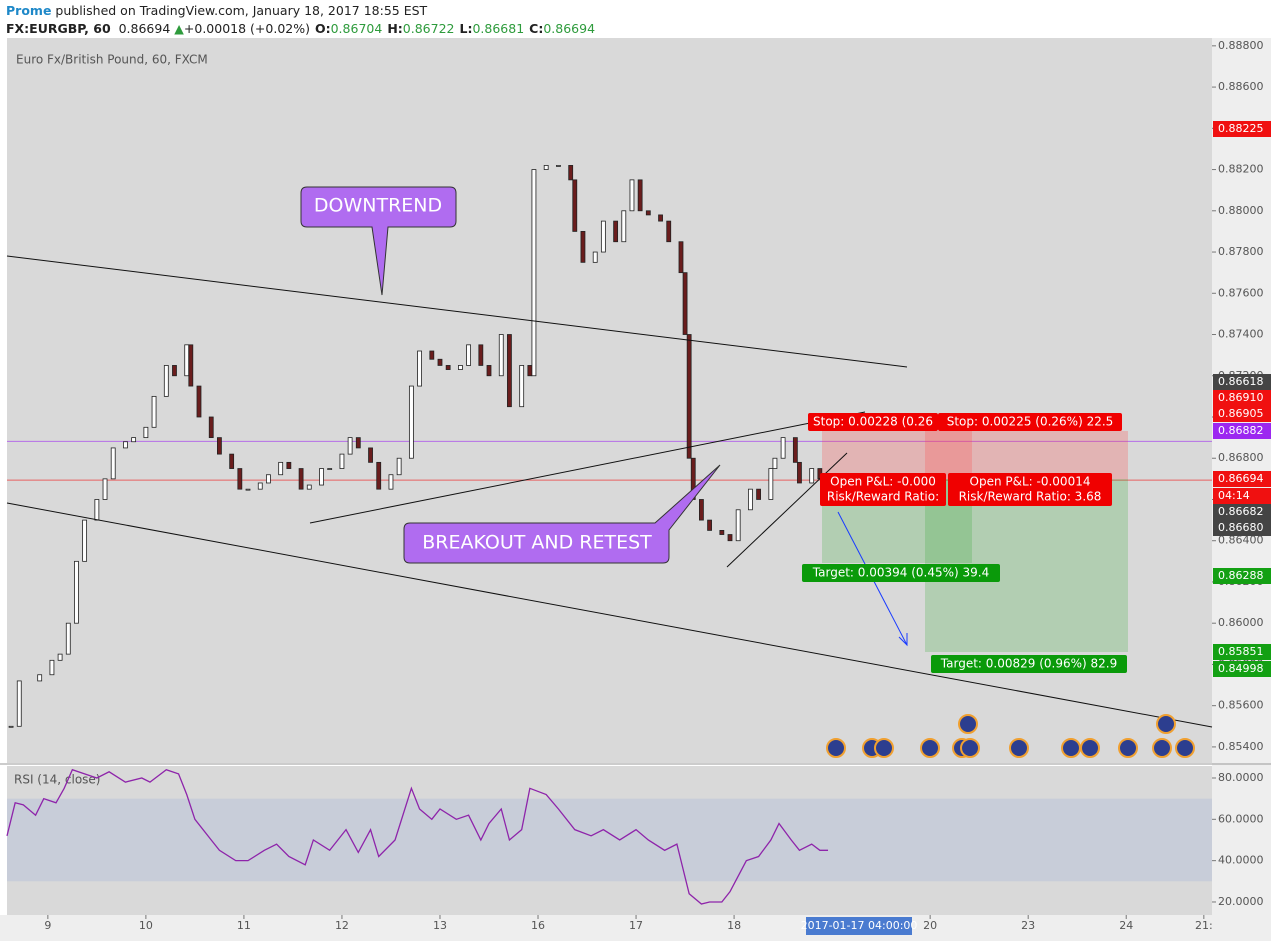  I want to click on y-tick-label: 0.88000, so click(1241, 210).